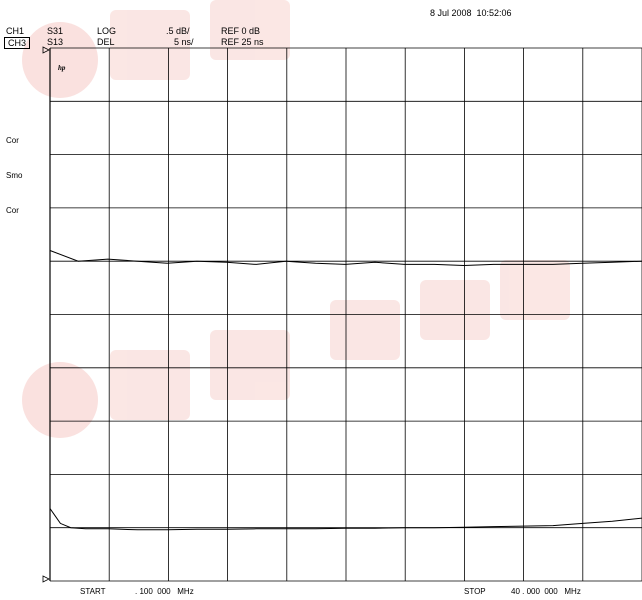 This screenshot has height=600, width=642. What do you see at coordinates (106, 42) in the screenshot?
I see `channel-3-format: DEL` at bounding box center [106, 42].